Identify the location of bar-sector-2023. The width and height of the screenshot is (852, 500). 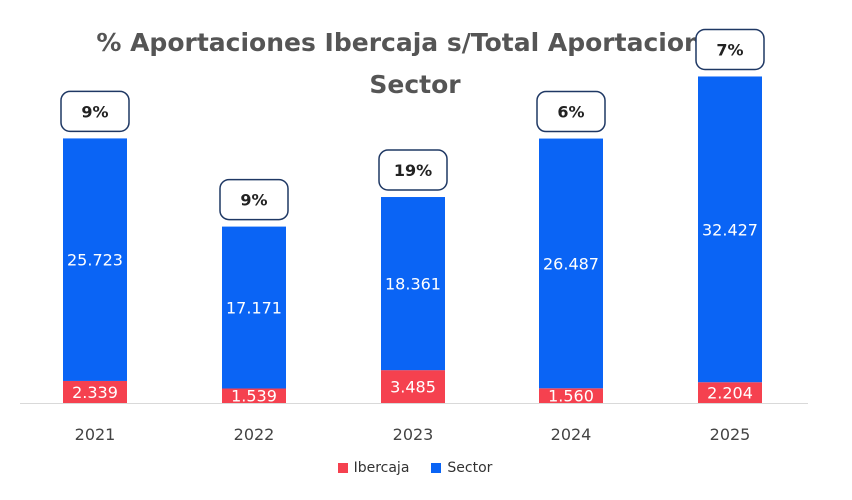
(413, 284).